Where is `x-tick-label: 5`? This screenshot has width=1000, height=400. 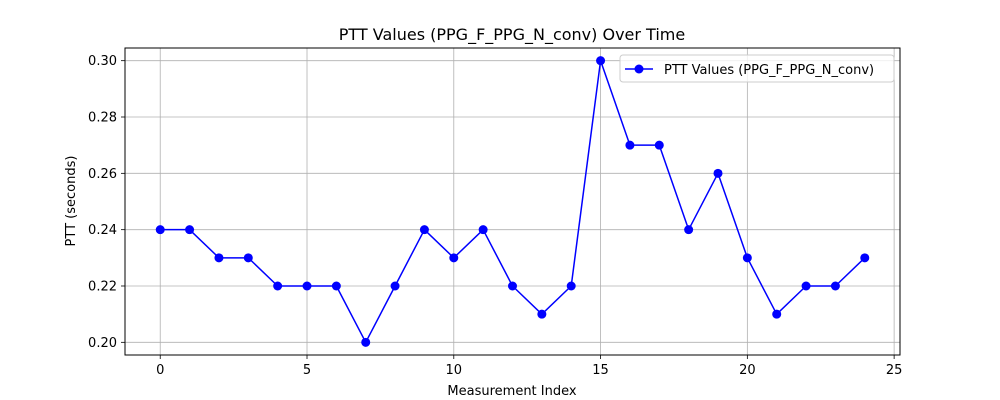
x-tick-label: 5 is located at coordinates (307, 370).